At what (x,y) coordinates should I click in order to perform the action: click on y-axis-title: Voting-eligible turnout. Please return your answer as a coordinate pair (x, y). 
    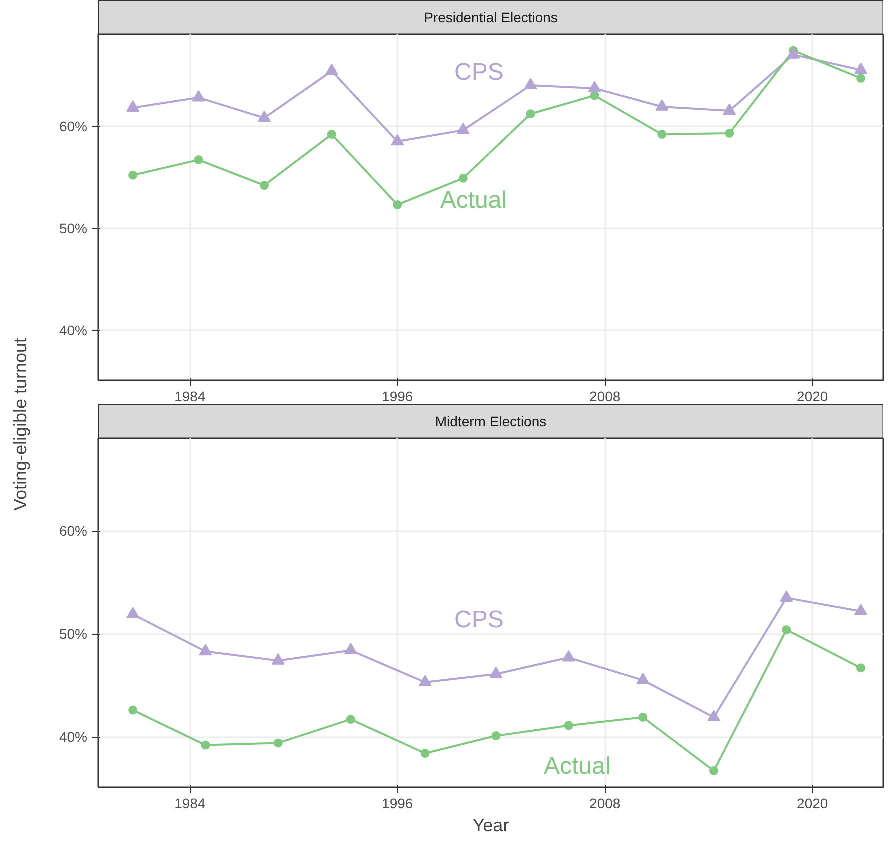
    Looking at the image, I should click on (20, 425).